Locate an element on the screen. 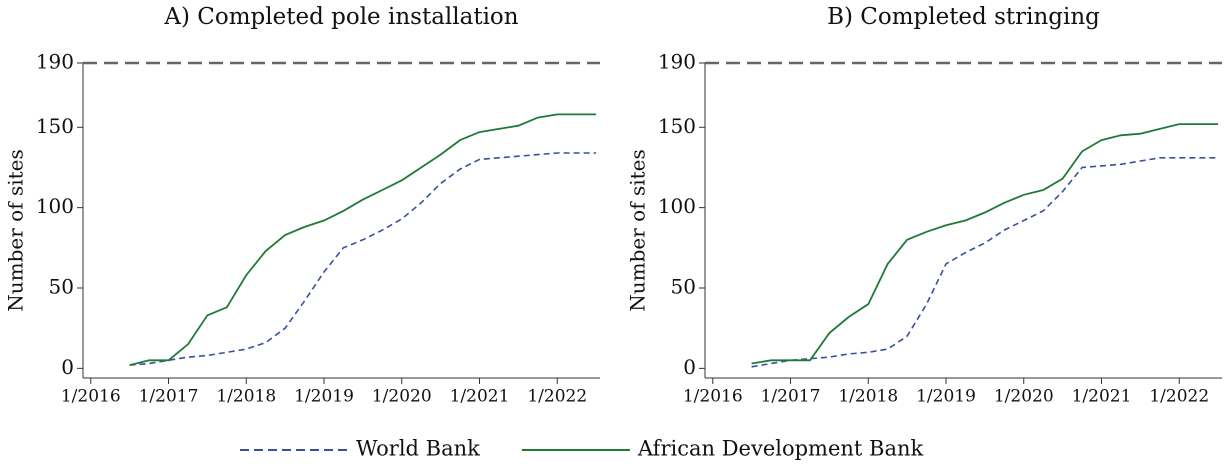  chart-title: A) Completed pole installation is located at coordinates (340, 17).